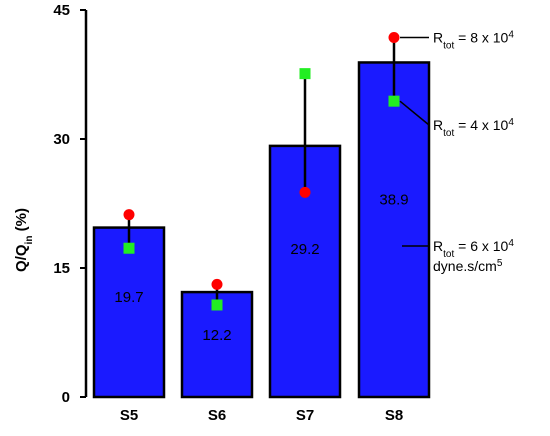 This screenshot has height=436, width=550. I want to click on bar-s8, so click(394, 230).